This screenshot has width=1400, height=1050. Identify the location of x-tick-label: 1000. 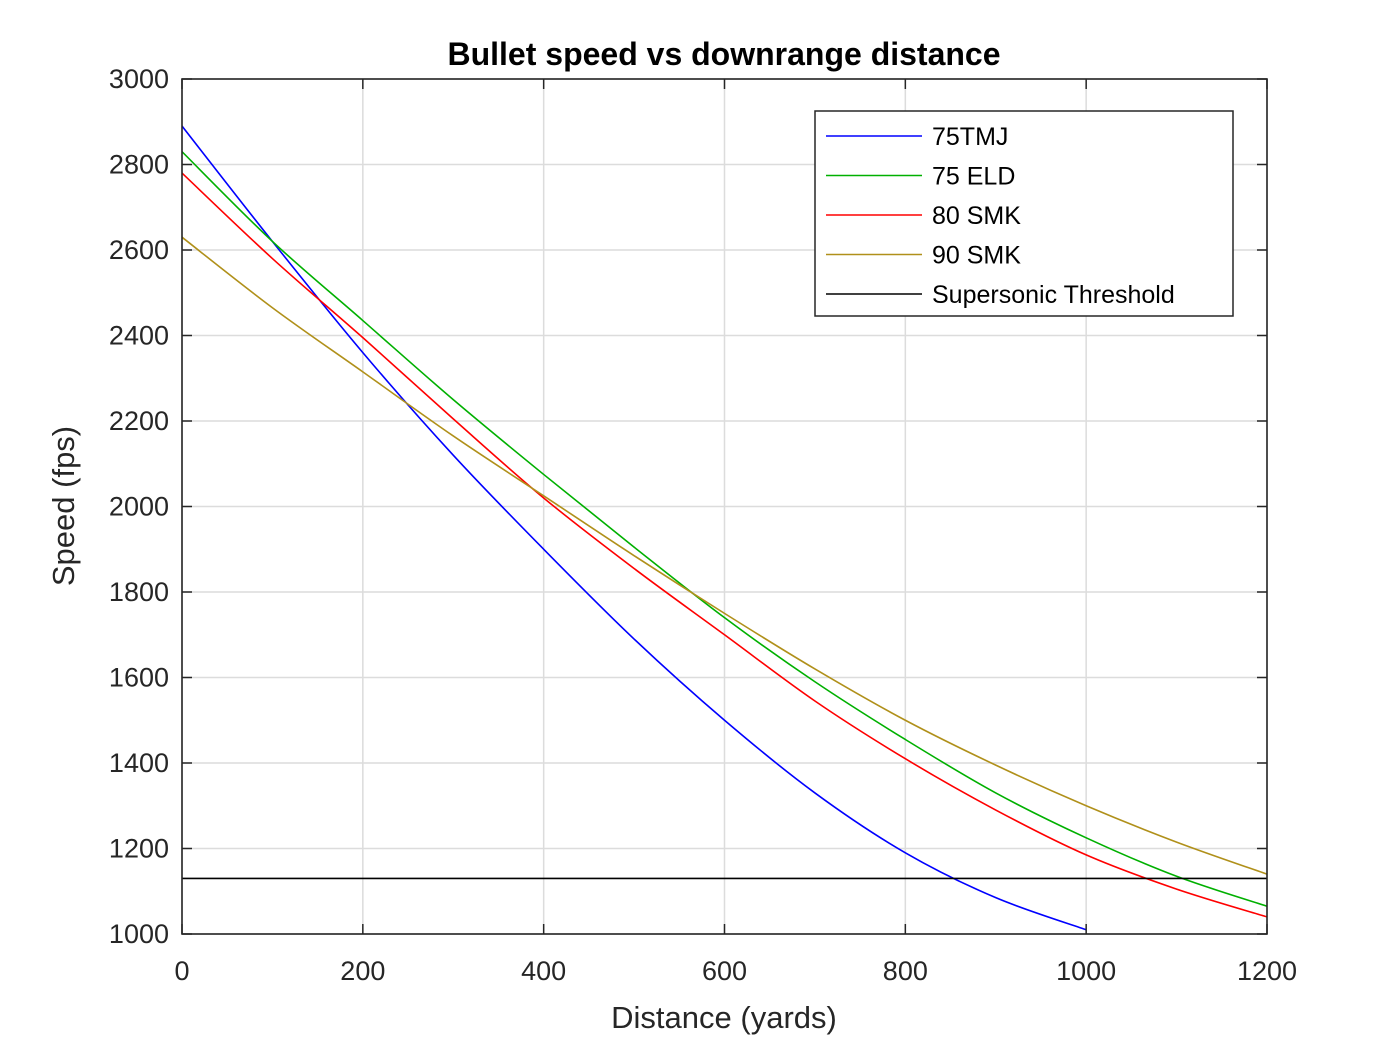
(1086, 971).